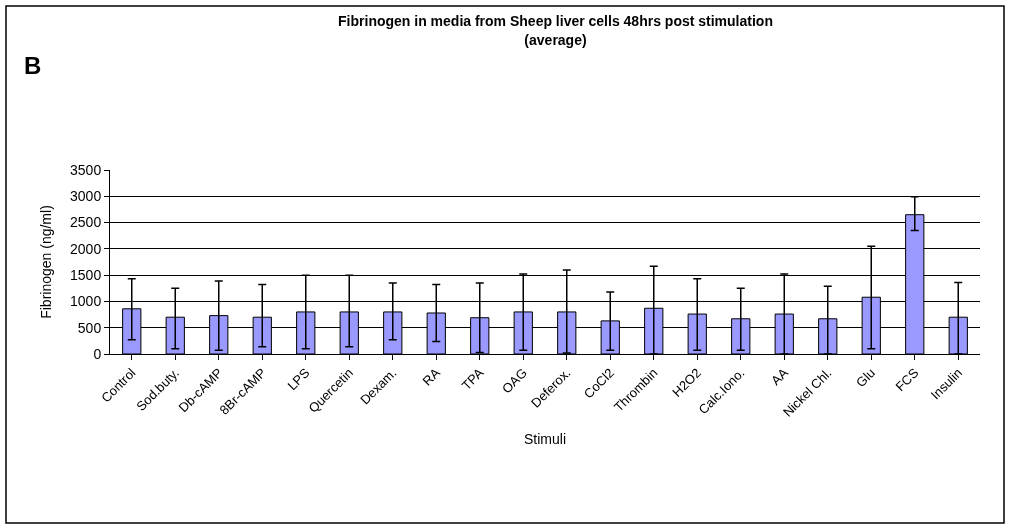 The image size is (1010, 529). Describe the element at coordinates (780, 376) in the screenshot. I see `x-tick-label: AA` at that location.